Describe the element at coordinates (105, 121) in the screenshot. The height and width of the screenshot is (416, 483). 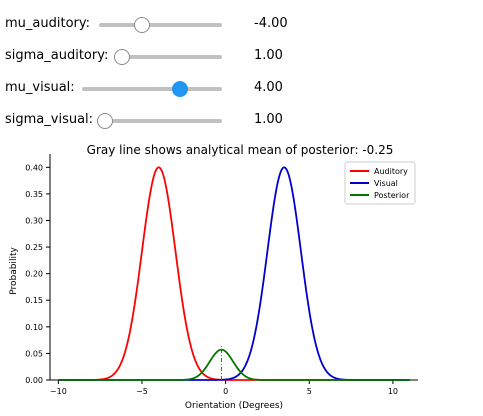
I see `sigma-visual-slider-thumb` at that location.